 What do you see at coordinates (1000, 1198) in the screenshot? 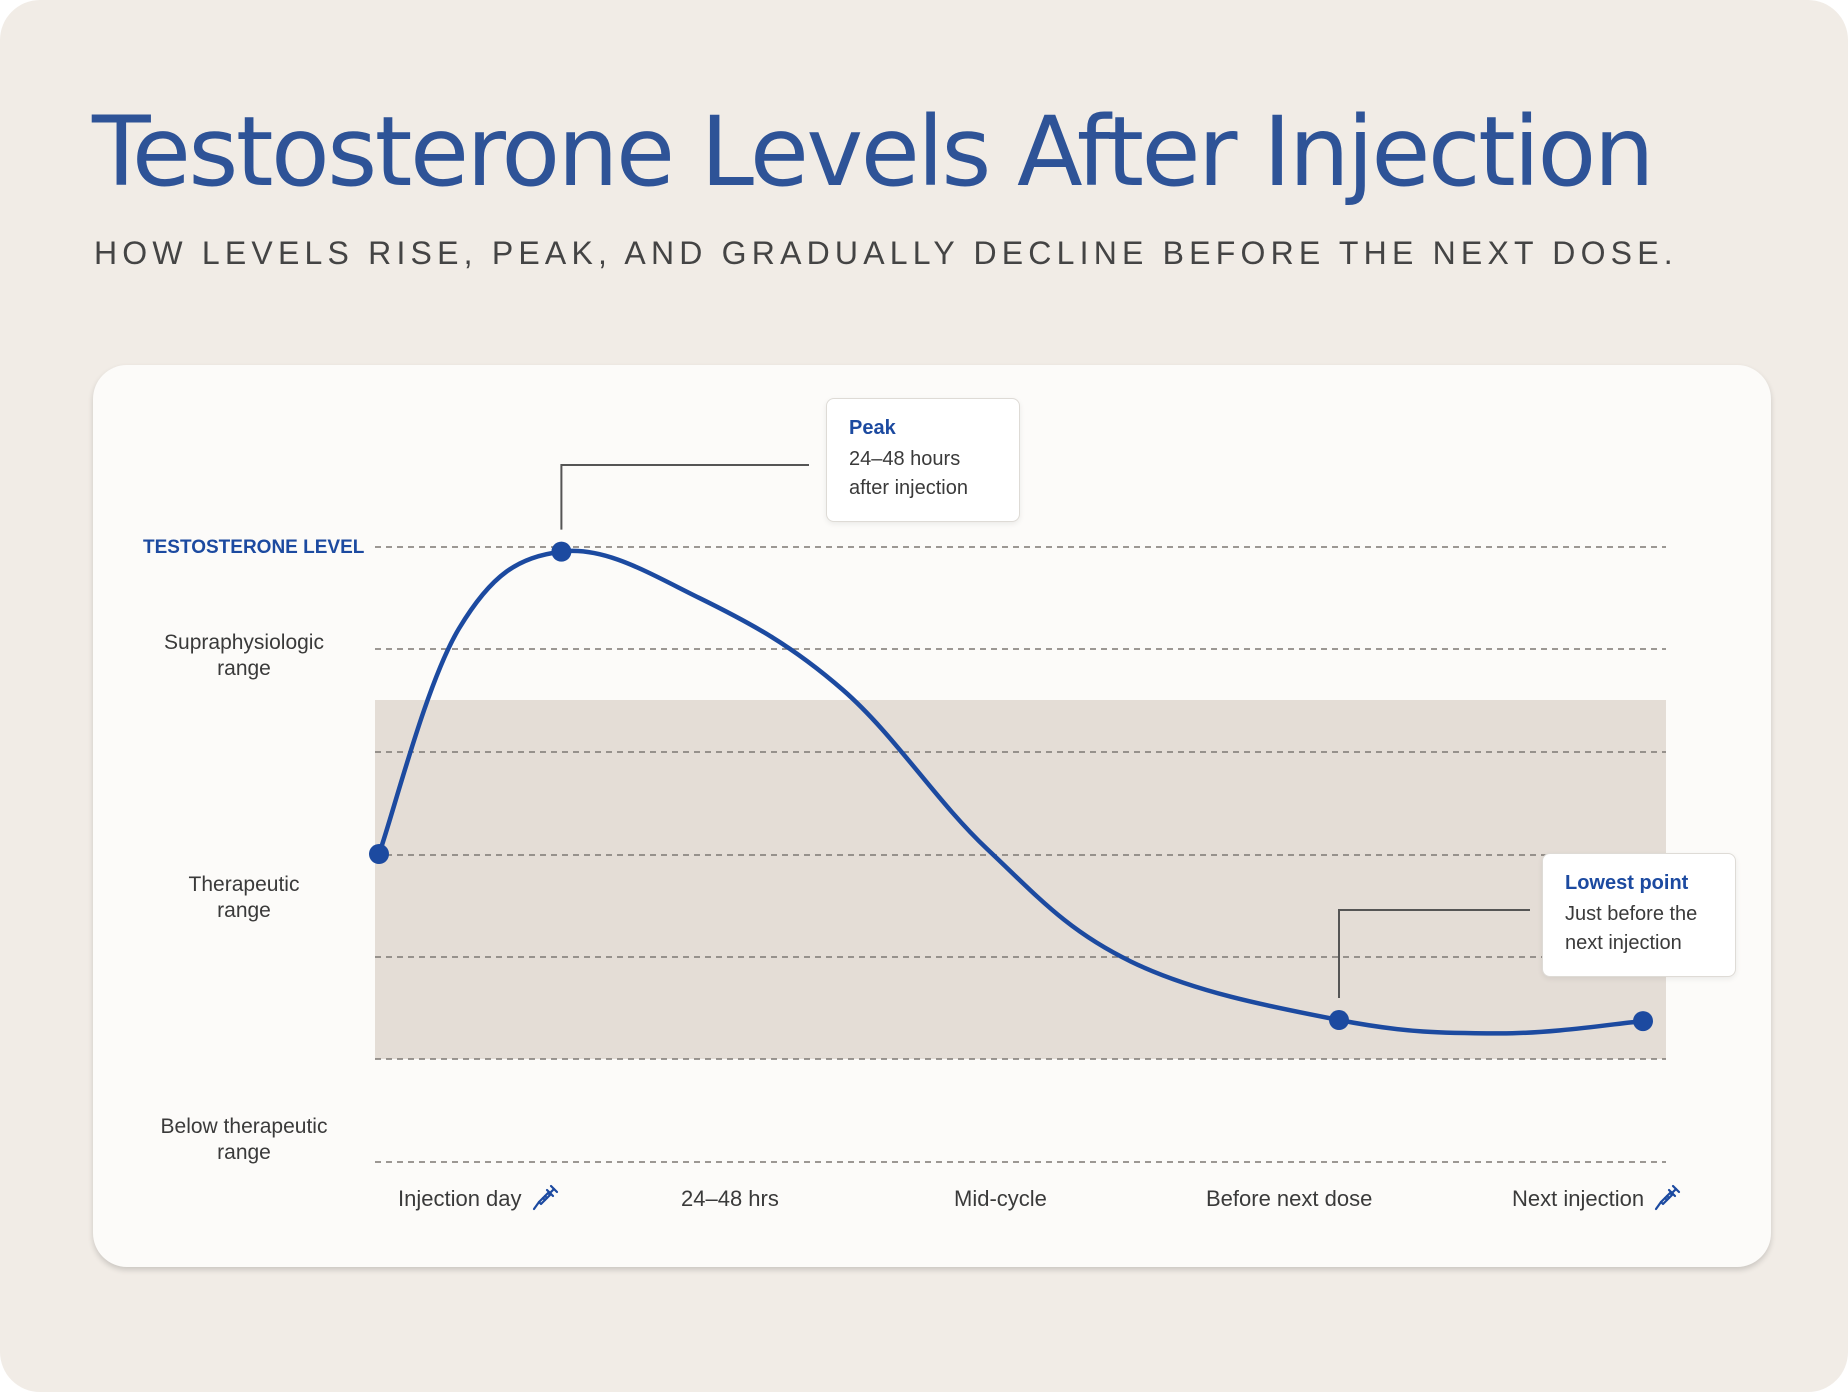
I see `x-tick-mid-cycle: Mid-cycle` at bounding box center [1000, 1198].